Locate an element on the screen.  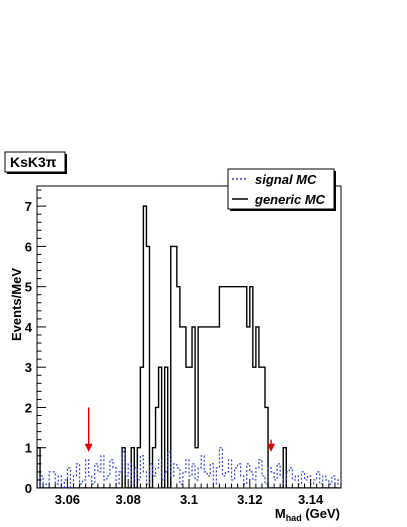
y-tick-label: 6 is located at coordinates (28, 246).